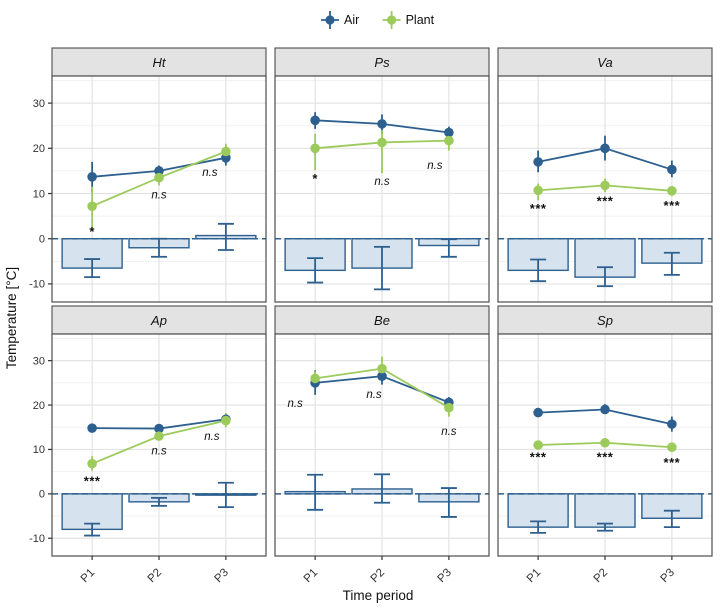  I want to click on legend-item-plant: Plant, so click(408, 20).